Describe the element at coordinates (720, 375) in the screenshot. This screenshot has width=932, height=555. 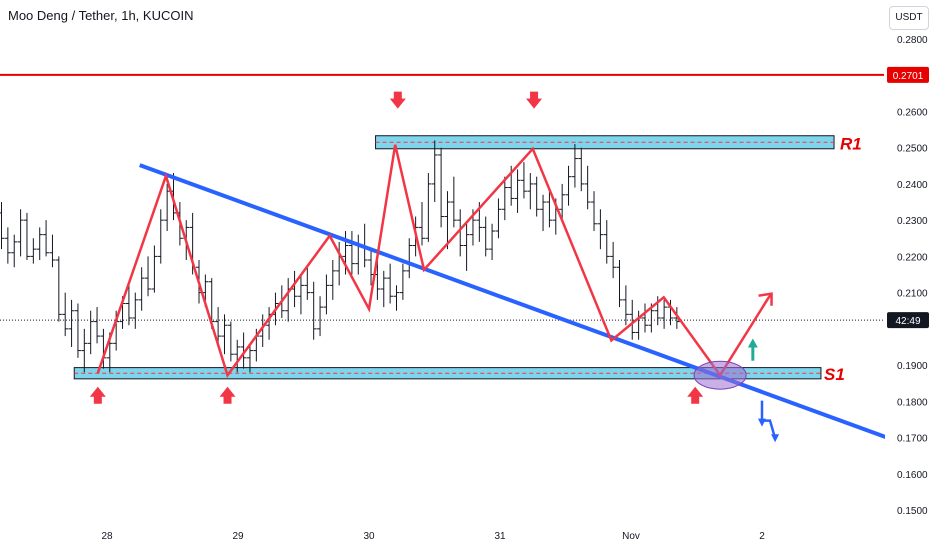
I see `breakout-highlight-ellipse` at that location.